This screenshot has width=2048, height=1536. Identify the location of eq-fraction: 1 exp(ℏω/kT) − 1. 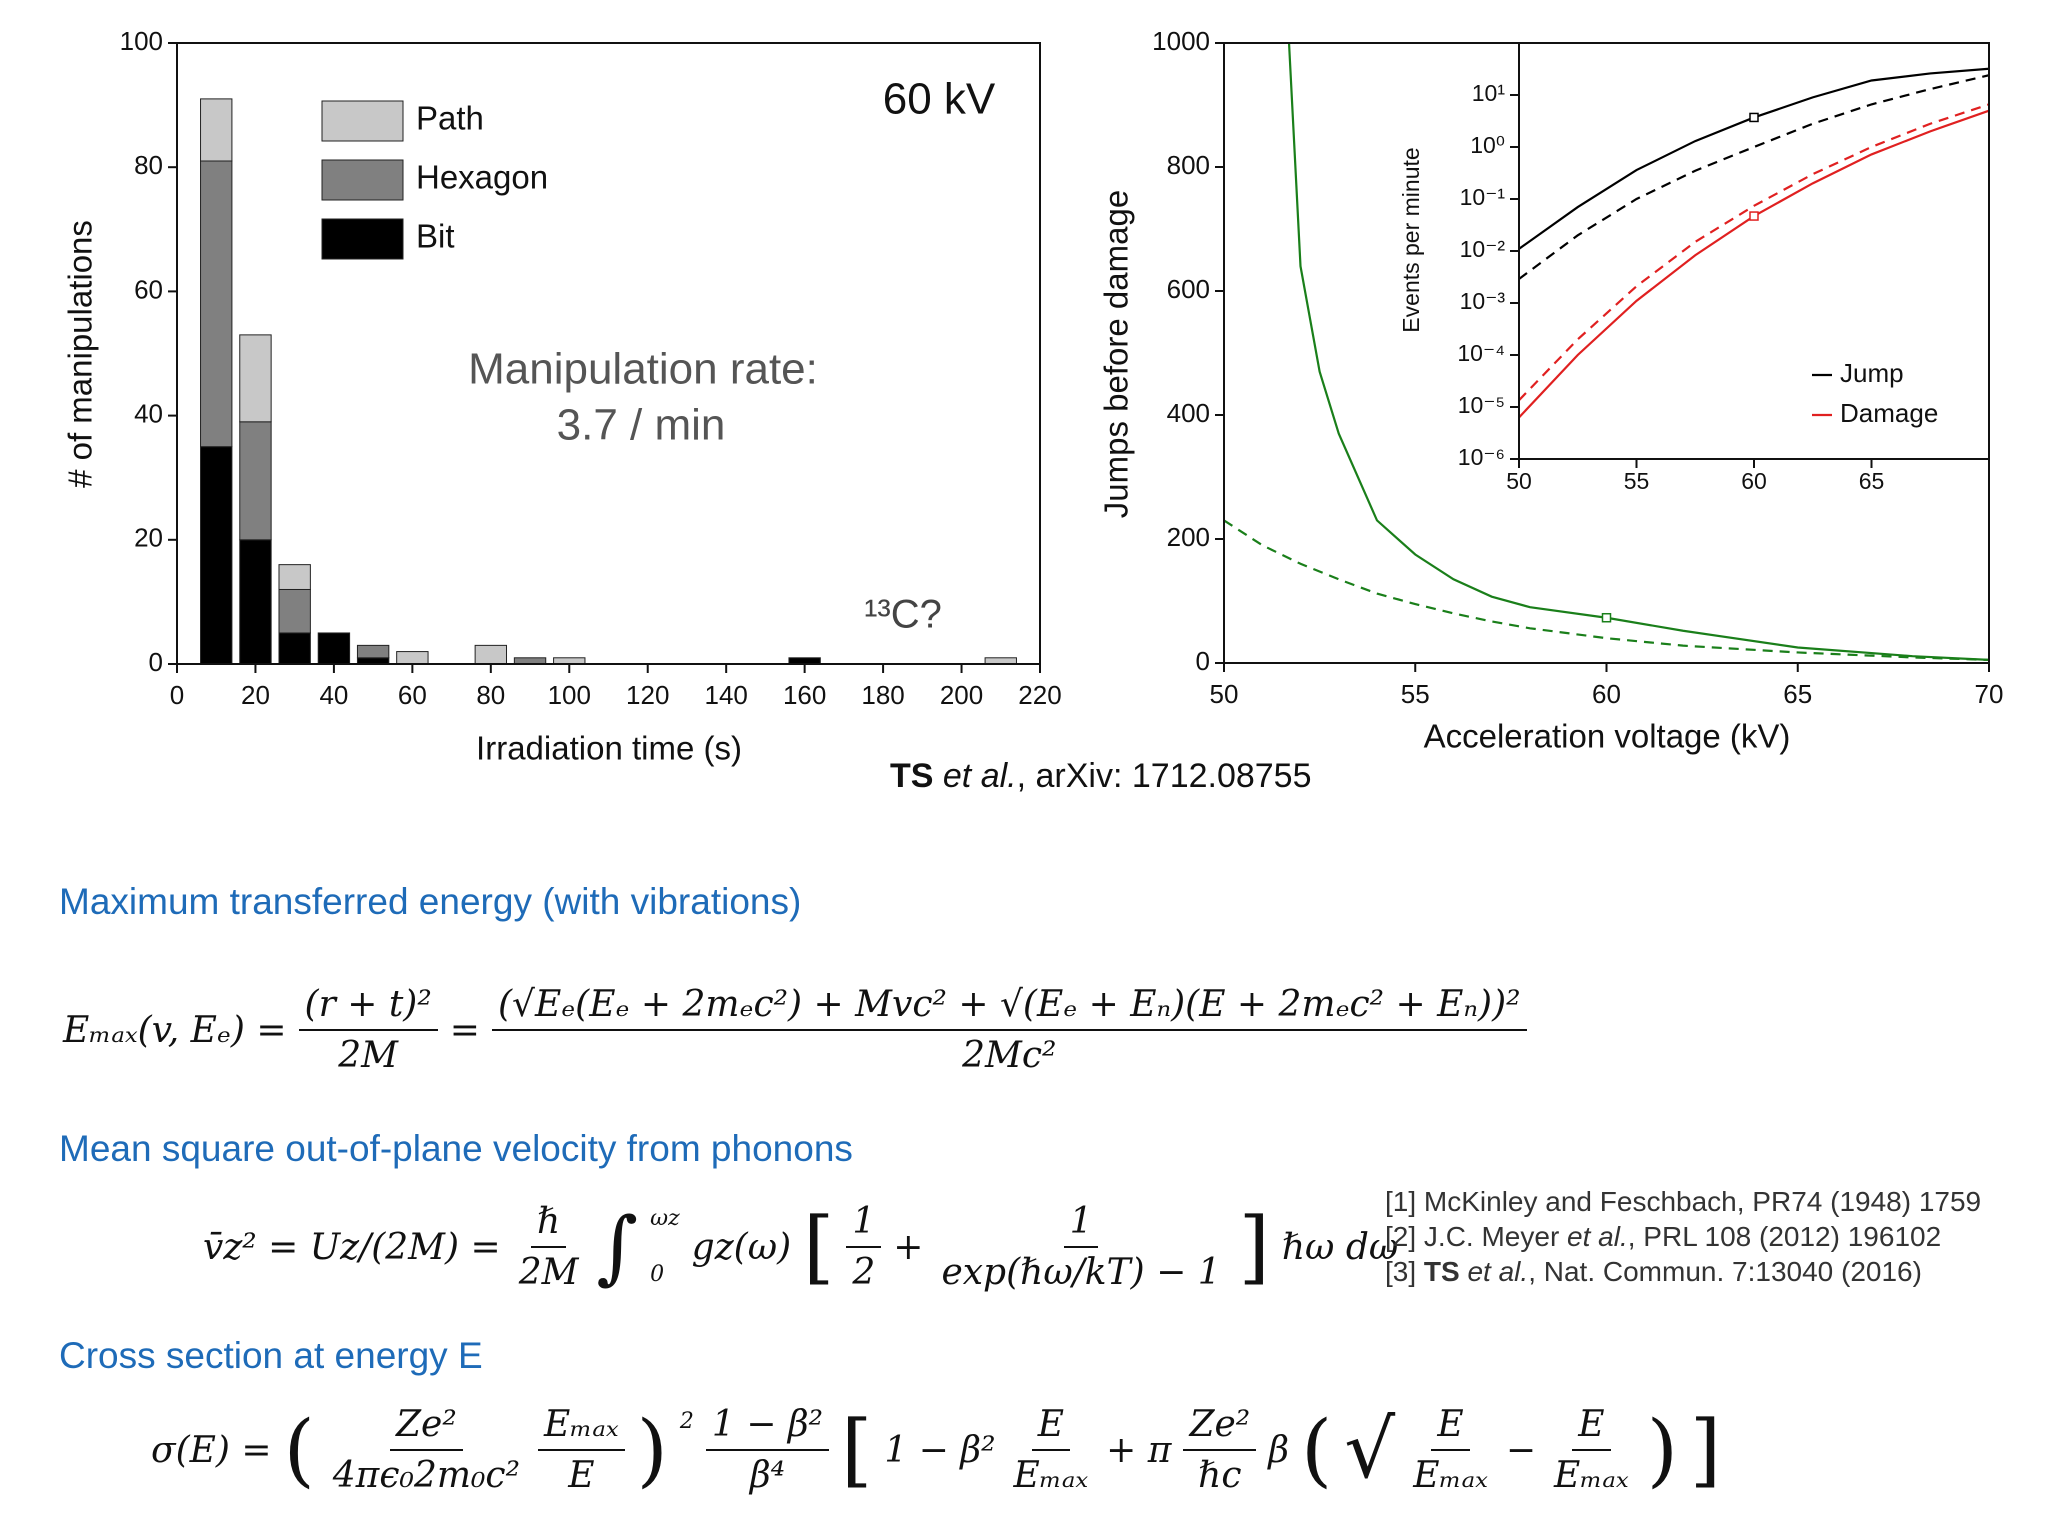
(1080, 1247).